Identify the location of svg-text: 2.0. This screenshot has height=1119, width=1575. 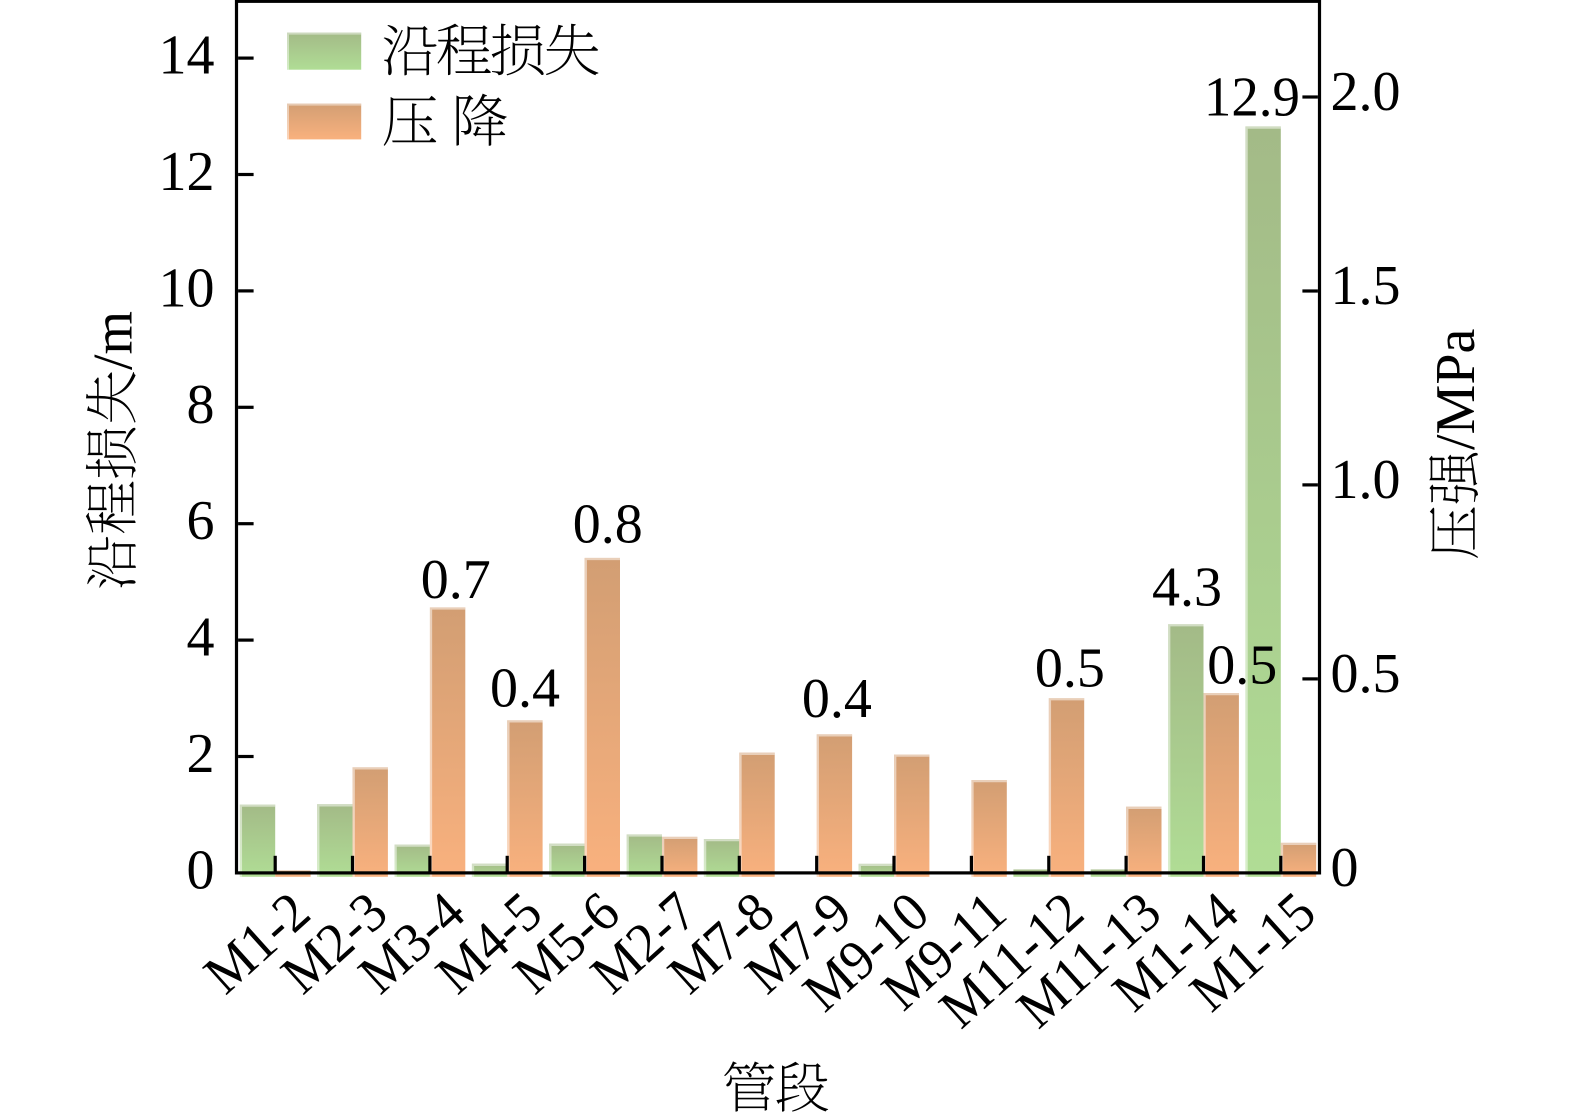
(1366, 92).